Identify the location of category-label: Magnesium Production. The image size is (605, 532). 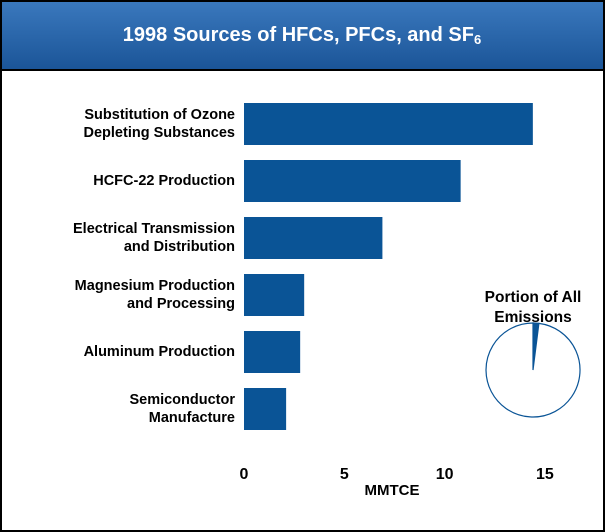
(155, 286).